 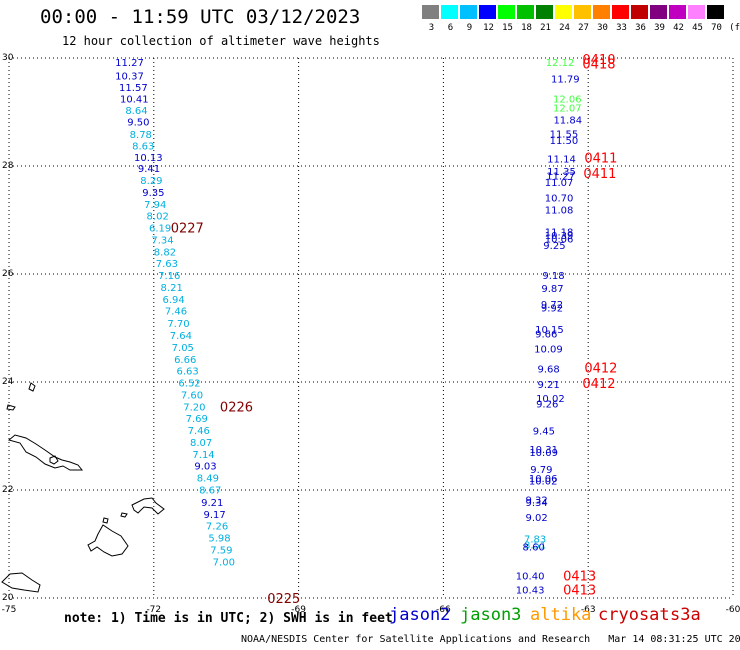 What do you see at coordinates (561, 159) in the screenshot?
I see `wave-height-point: 11.14` at bounding box center [561, 159].